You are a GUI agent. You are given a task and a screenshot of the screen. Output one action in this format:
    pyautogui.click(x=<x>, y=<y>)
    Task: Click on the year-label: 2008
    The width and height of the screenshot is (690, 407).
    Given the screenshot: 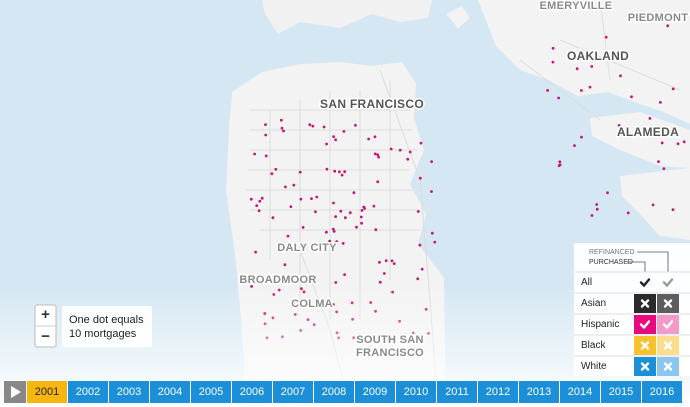 What is the action you would take?
    pyautogui.click(x=334, y=392)
    